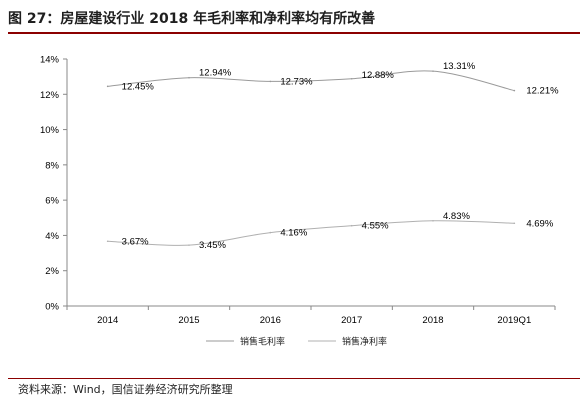  Describe the element at coordinates (351, 320) in the screenshot. I see `x-tick-label: 2017` at that location.